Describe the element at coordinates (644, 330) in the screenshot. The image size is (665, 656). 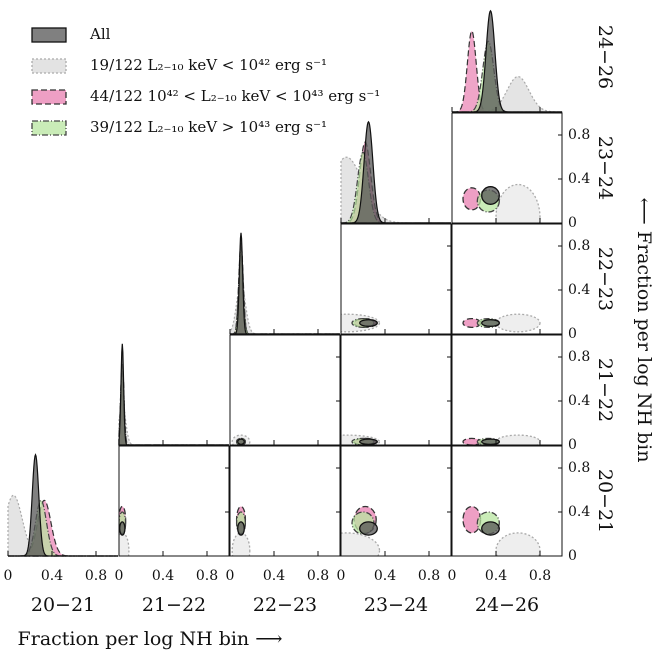
I see `y-axis-label: ⟵ Fraction per log NH bin` at that location.